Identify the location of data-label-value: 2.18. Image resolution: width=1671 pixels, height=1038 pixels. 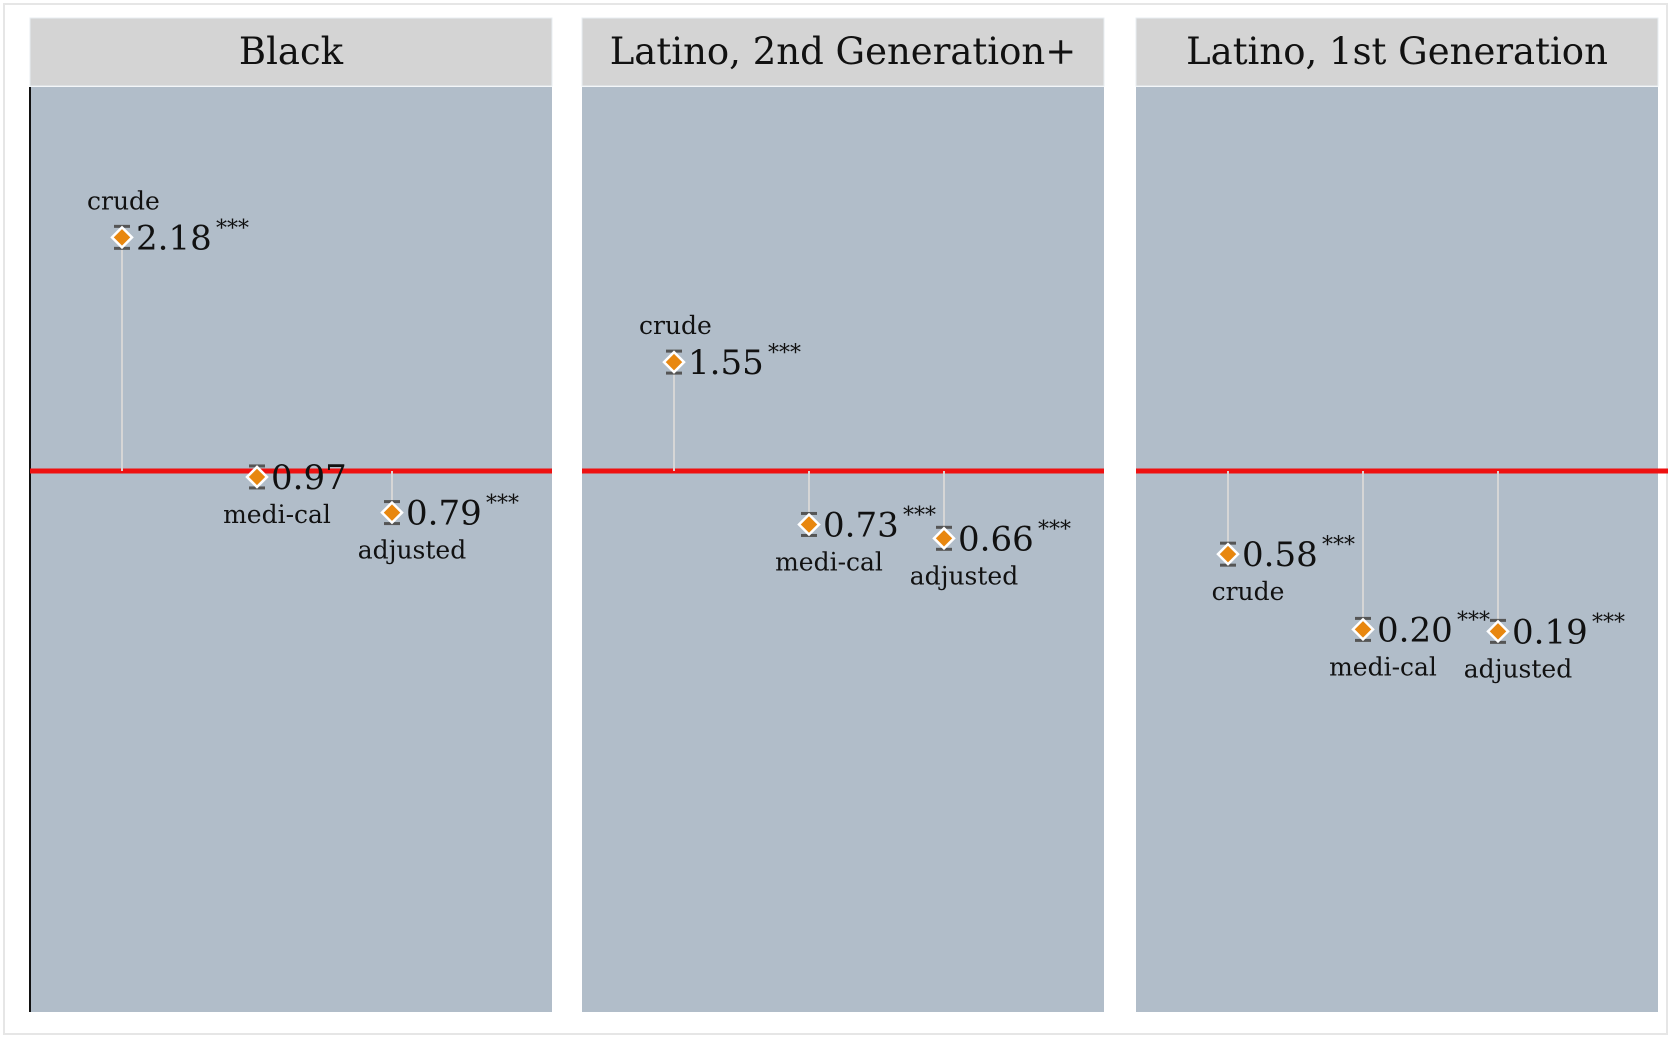
(174, 238).